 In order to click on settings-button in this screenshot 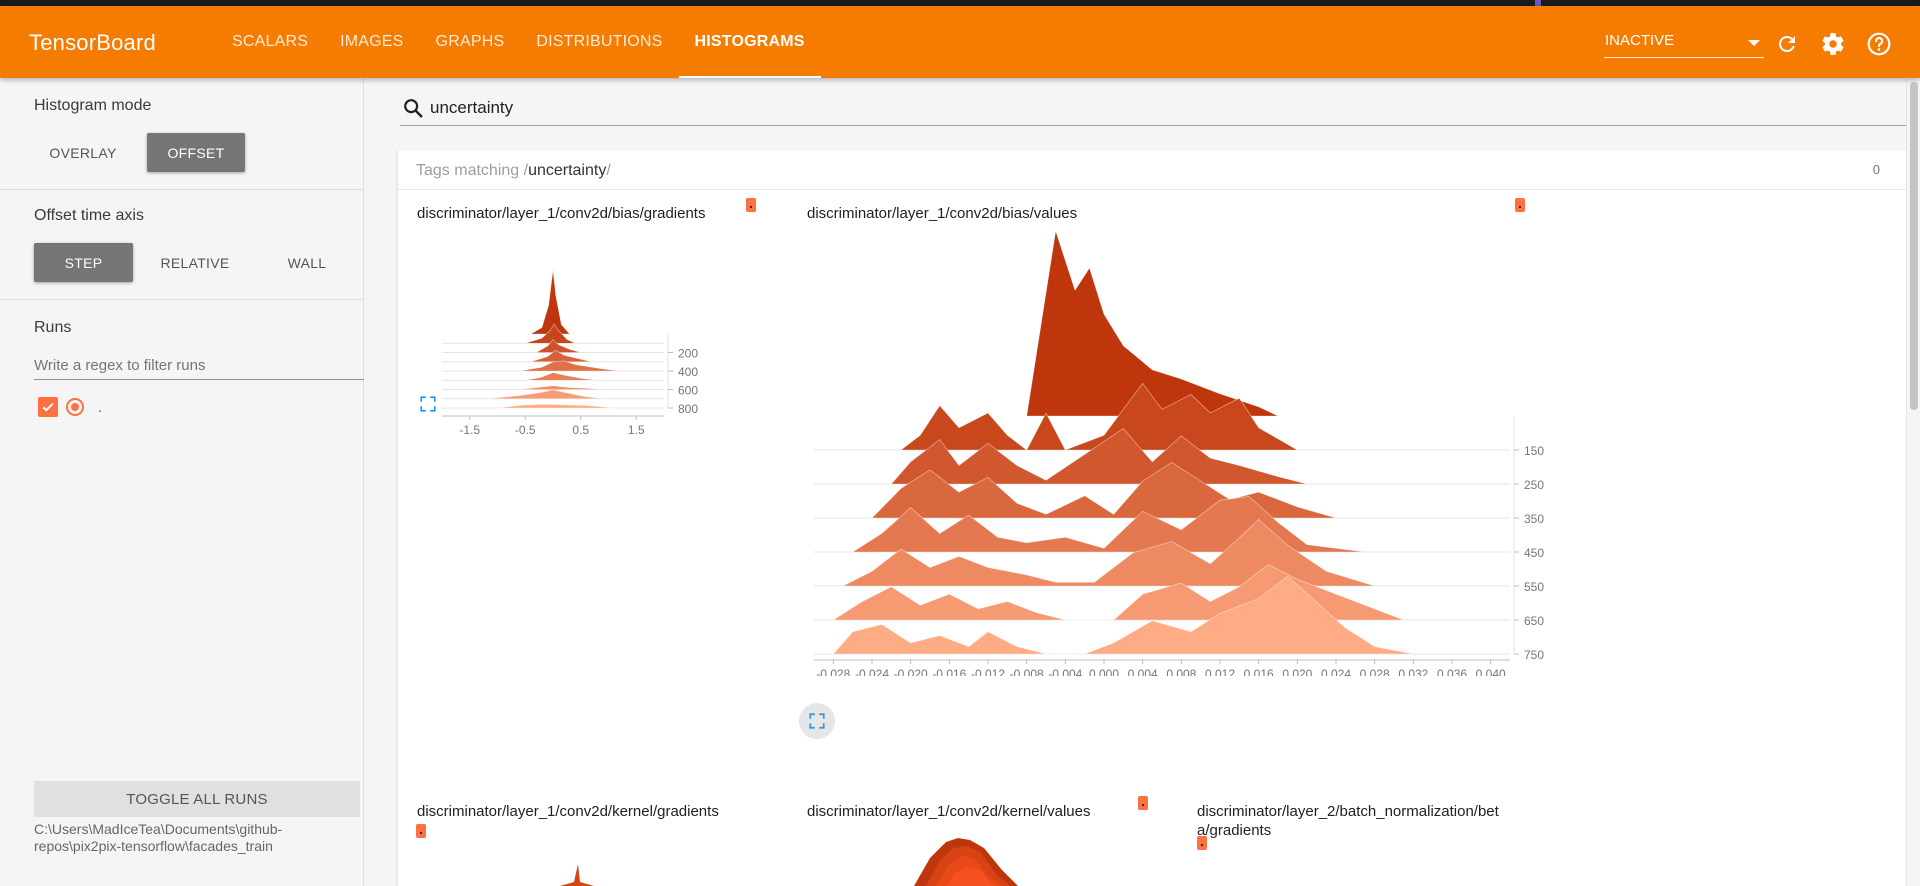, I will do `click(1833, 44)`.